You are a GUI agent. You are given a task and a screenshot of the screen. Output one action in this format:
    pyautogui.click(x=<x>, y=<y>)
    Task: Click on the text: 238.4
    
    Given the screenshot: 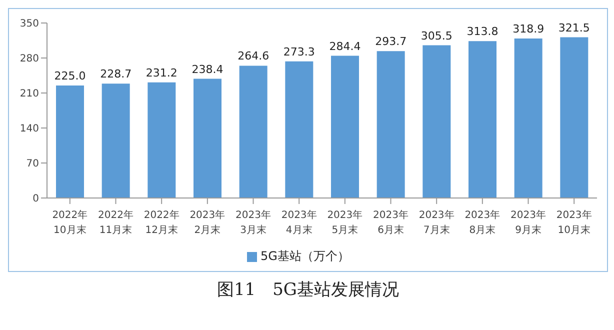 What is the action you would take?
    pyautogui.click(x=208, y=69)
    